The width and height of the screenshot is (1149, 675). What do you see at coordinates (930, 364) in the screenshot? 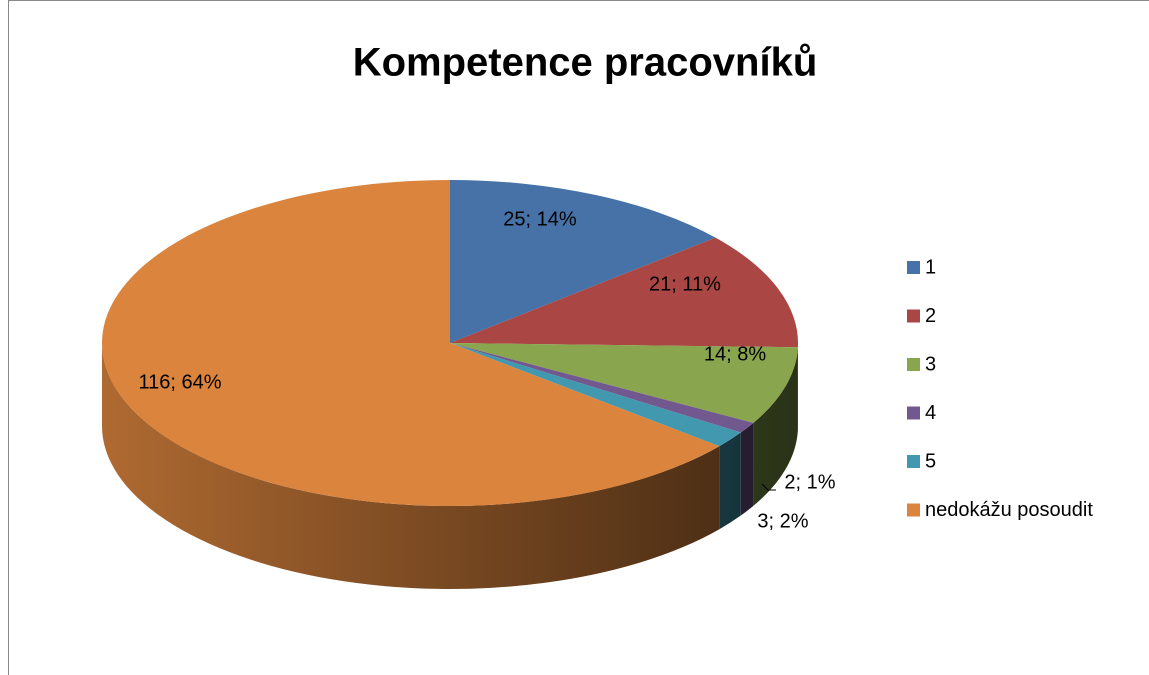
I see `legend-label: 3` at bounding box center [930, 364].